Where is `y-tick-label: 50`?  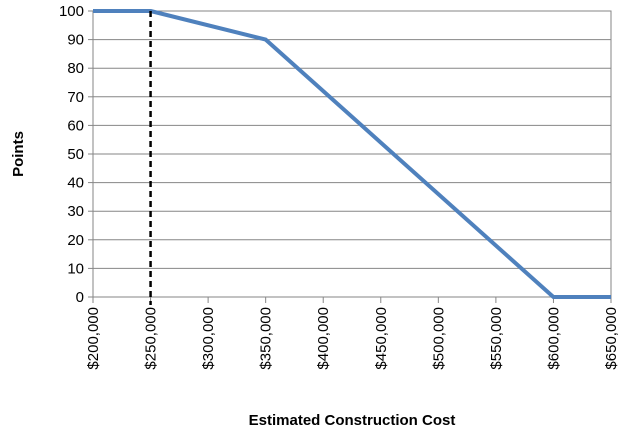
y-tick-label: 50 is located at coordinates (75, 154).